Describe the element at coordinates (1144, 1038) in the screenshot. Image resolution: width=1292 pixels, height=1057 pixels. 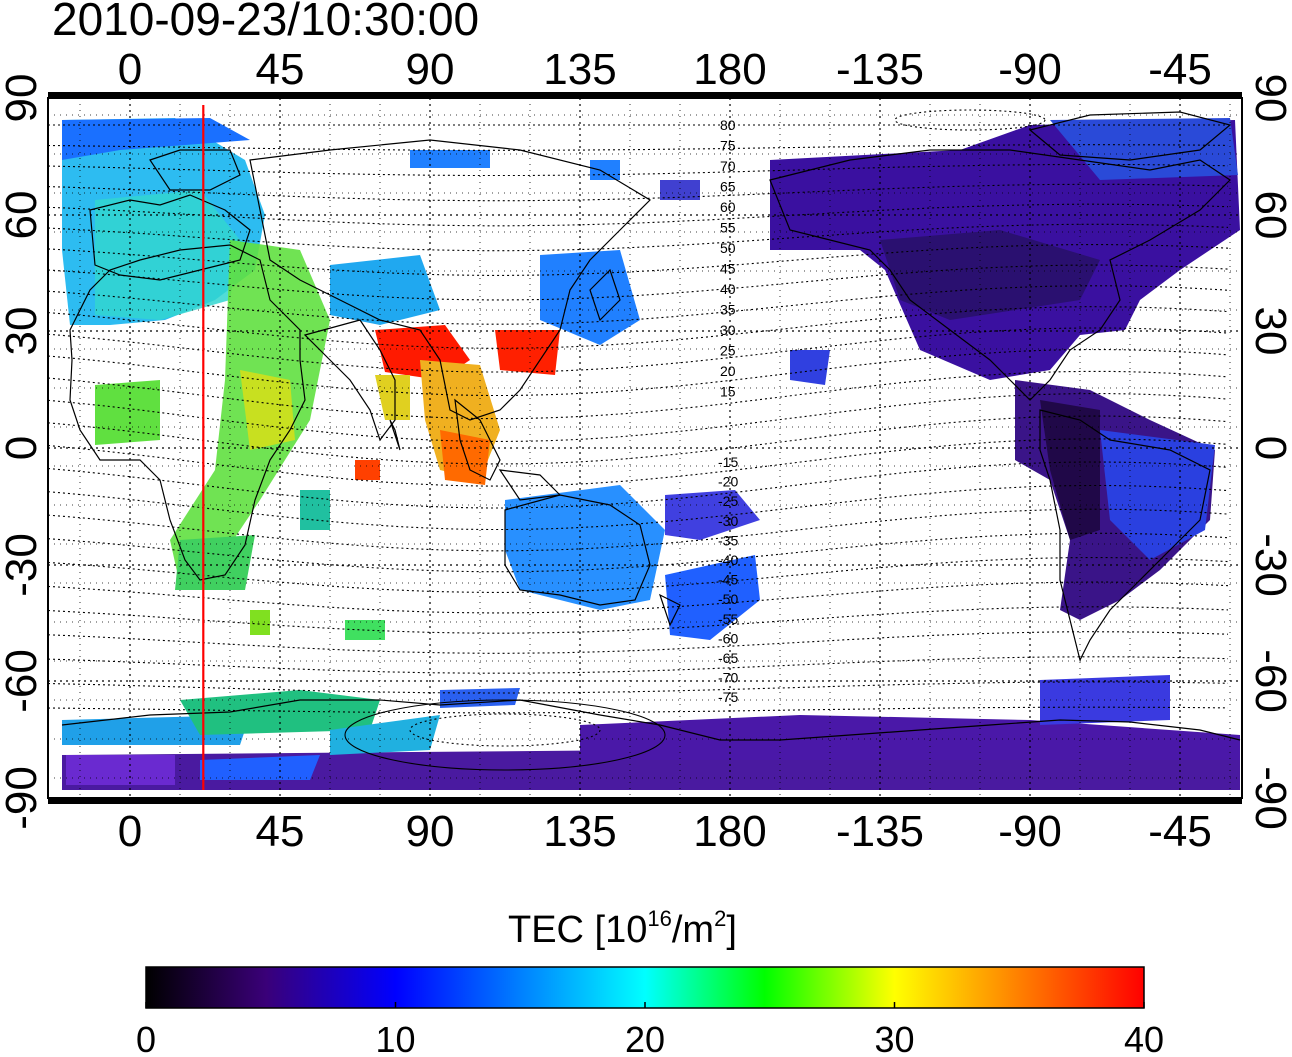
I see `colorbar-tick-label: 40` at that location.